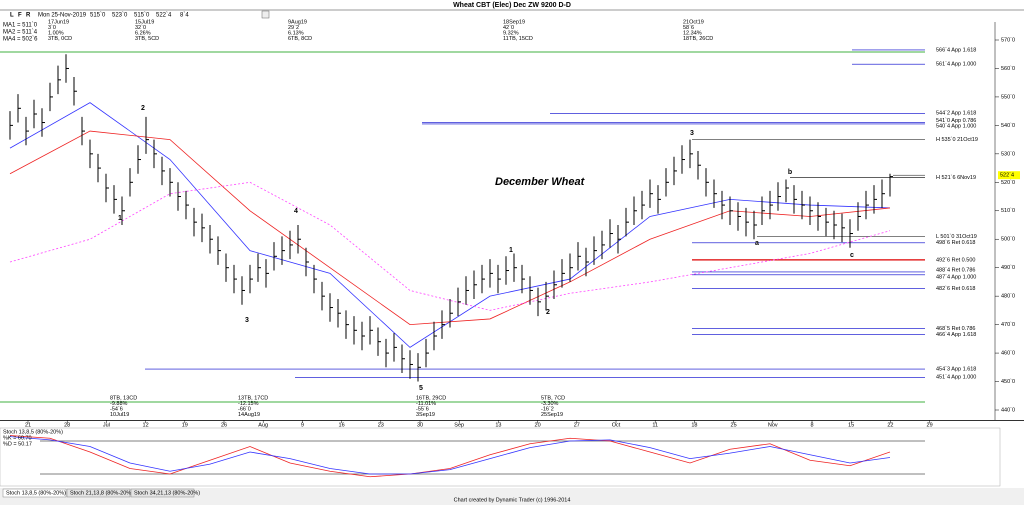 This screenshot has width=1024, height=510. I want to click on cycle-note: 21Oct19, so click(693, 22).